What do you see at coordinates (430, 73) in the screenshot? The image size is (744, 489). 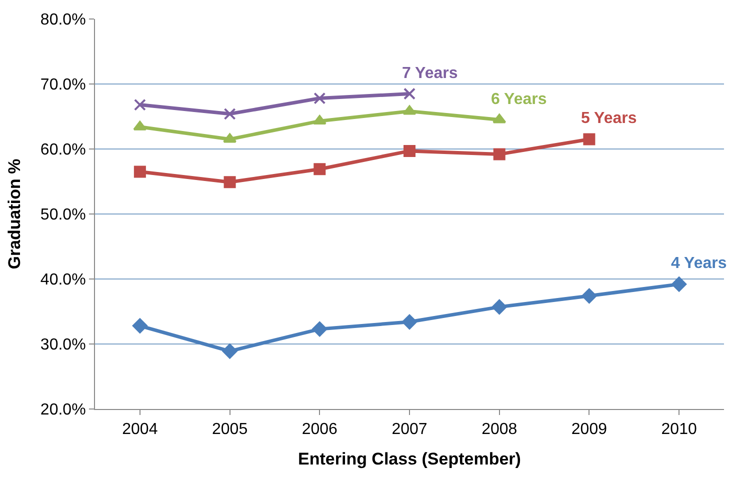 I see `series-label: 7 Years` at bounding box center [430, 73].